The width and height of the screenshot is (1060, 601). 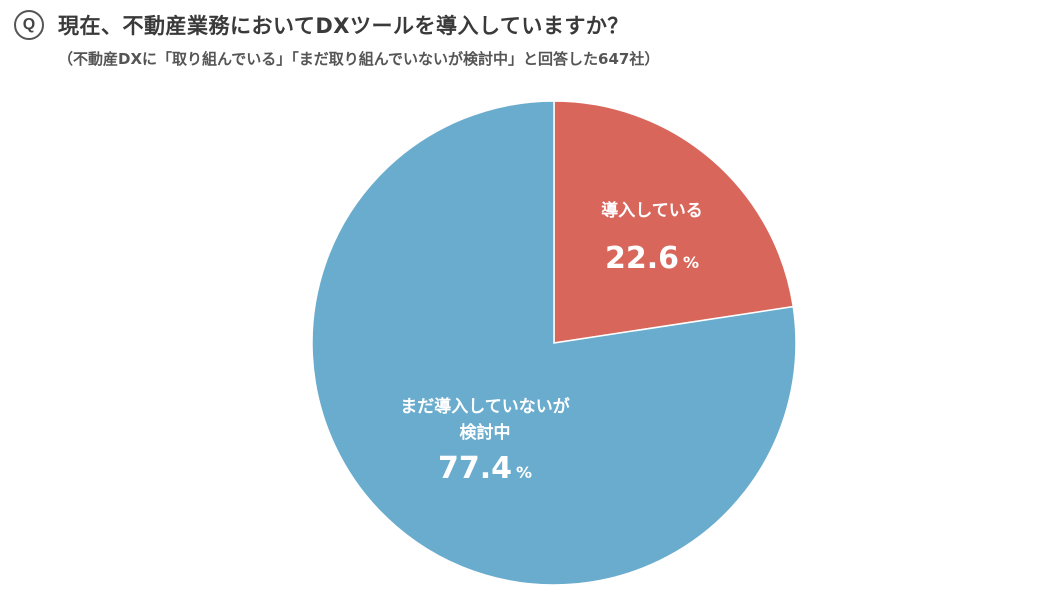 I want to click on question-title: 現在、不動産業務においてDXツールを導入していますか？, so click(x=343, y=26).